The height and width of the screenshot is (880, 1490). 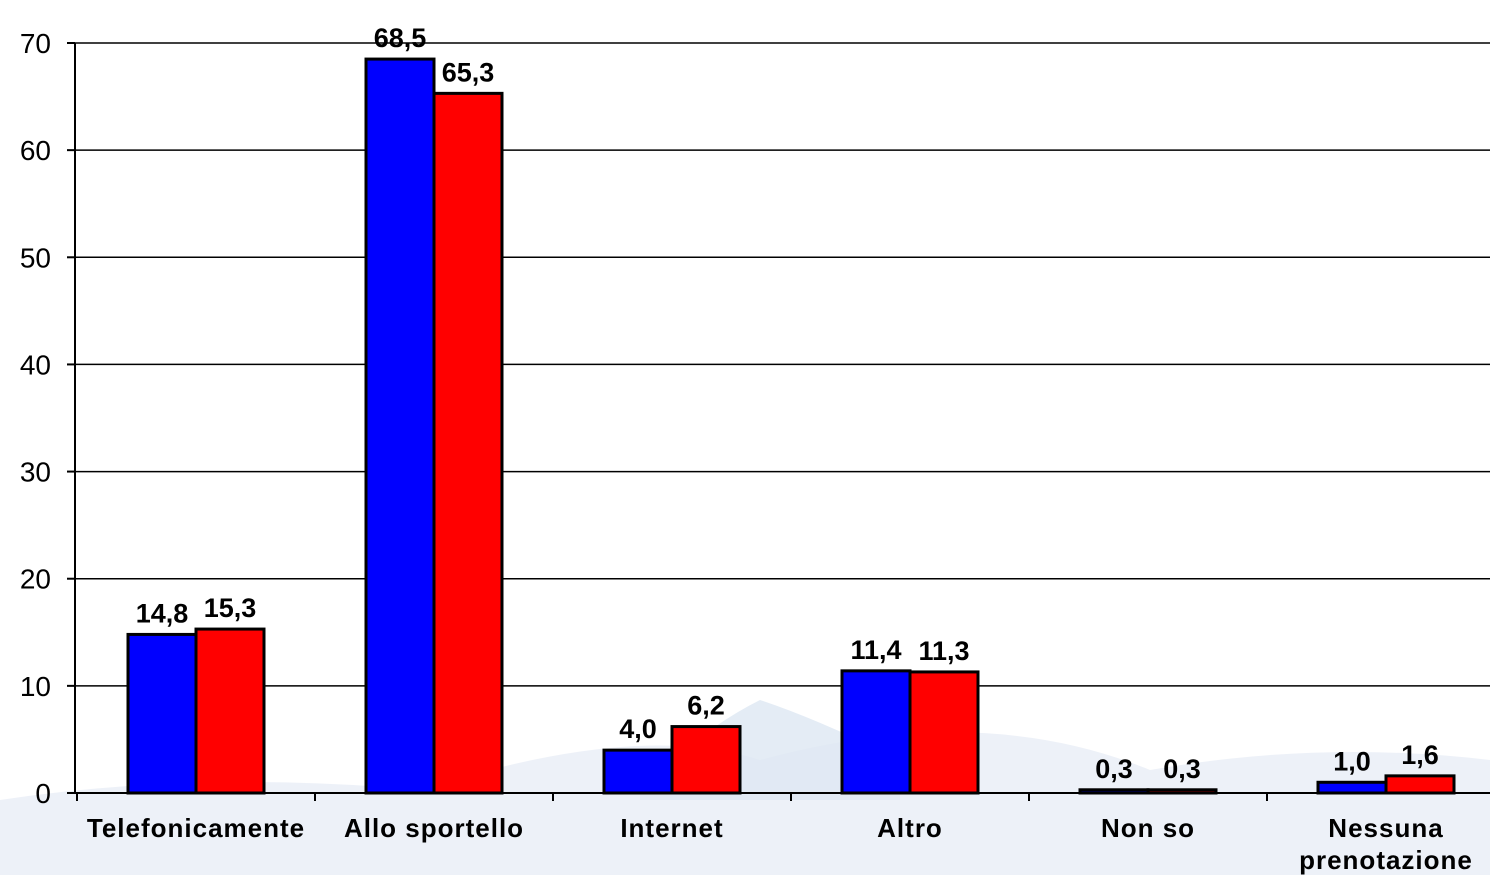 I want to click on data-label: 11,3, so click(x=943, y=651).